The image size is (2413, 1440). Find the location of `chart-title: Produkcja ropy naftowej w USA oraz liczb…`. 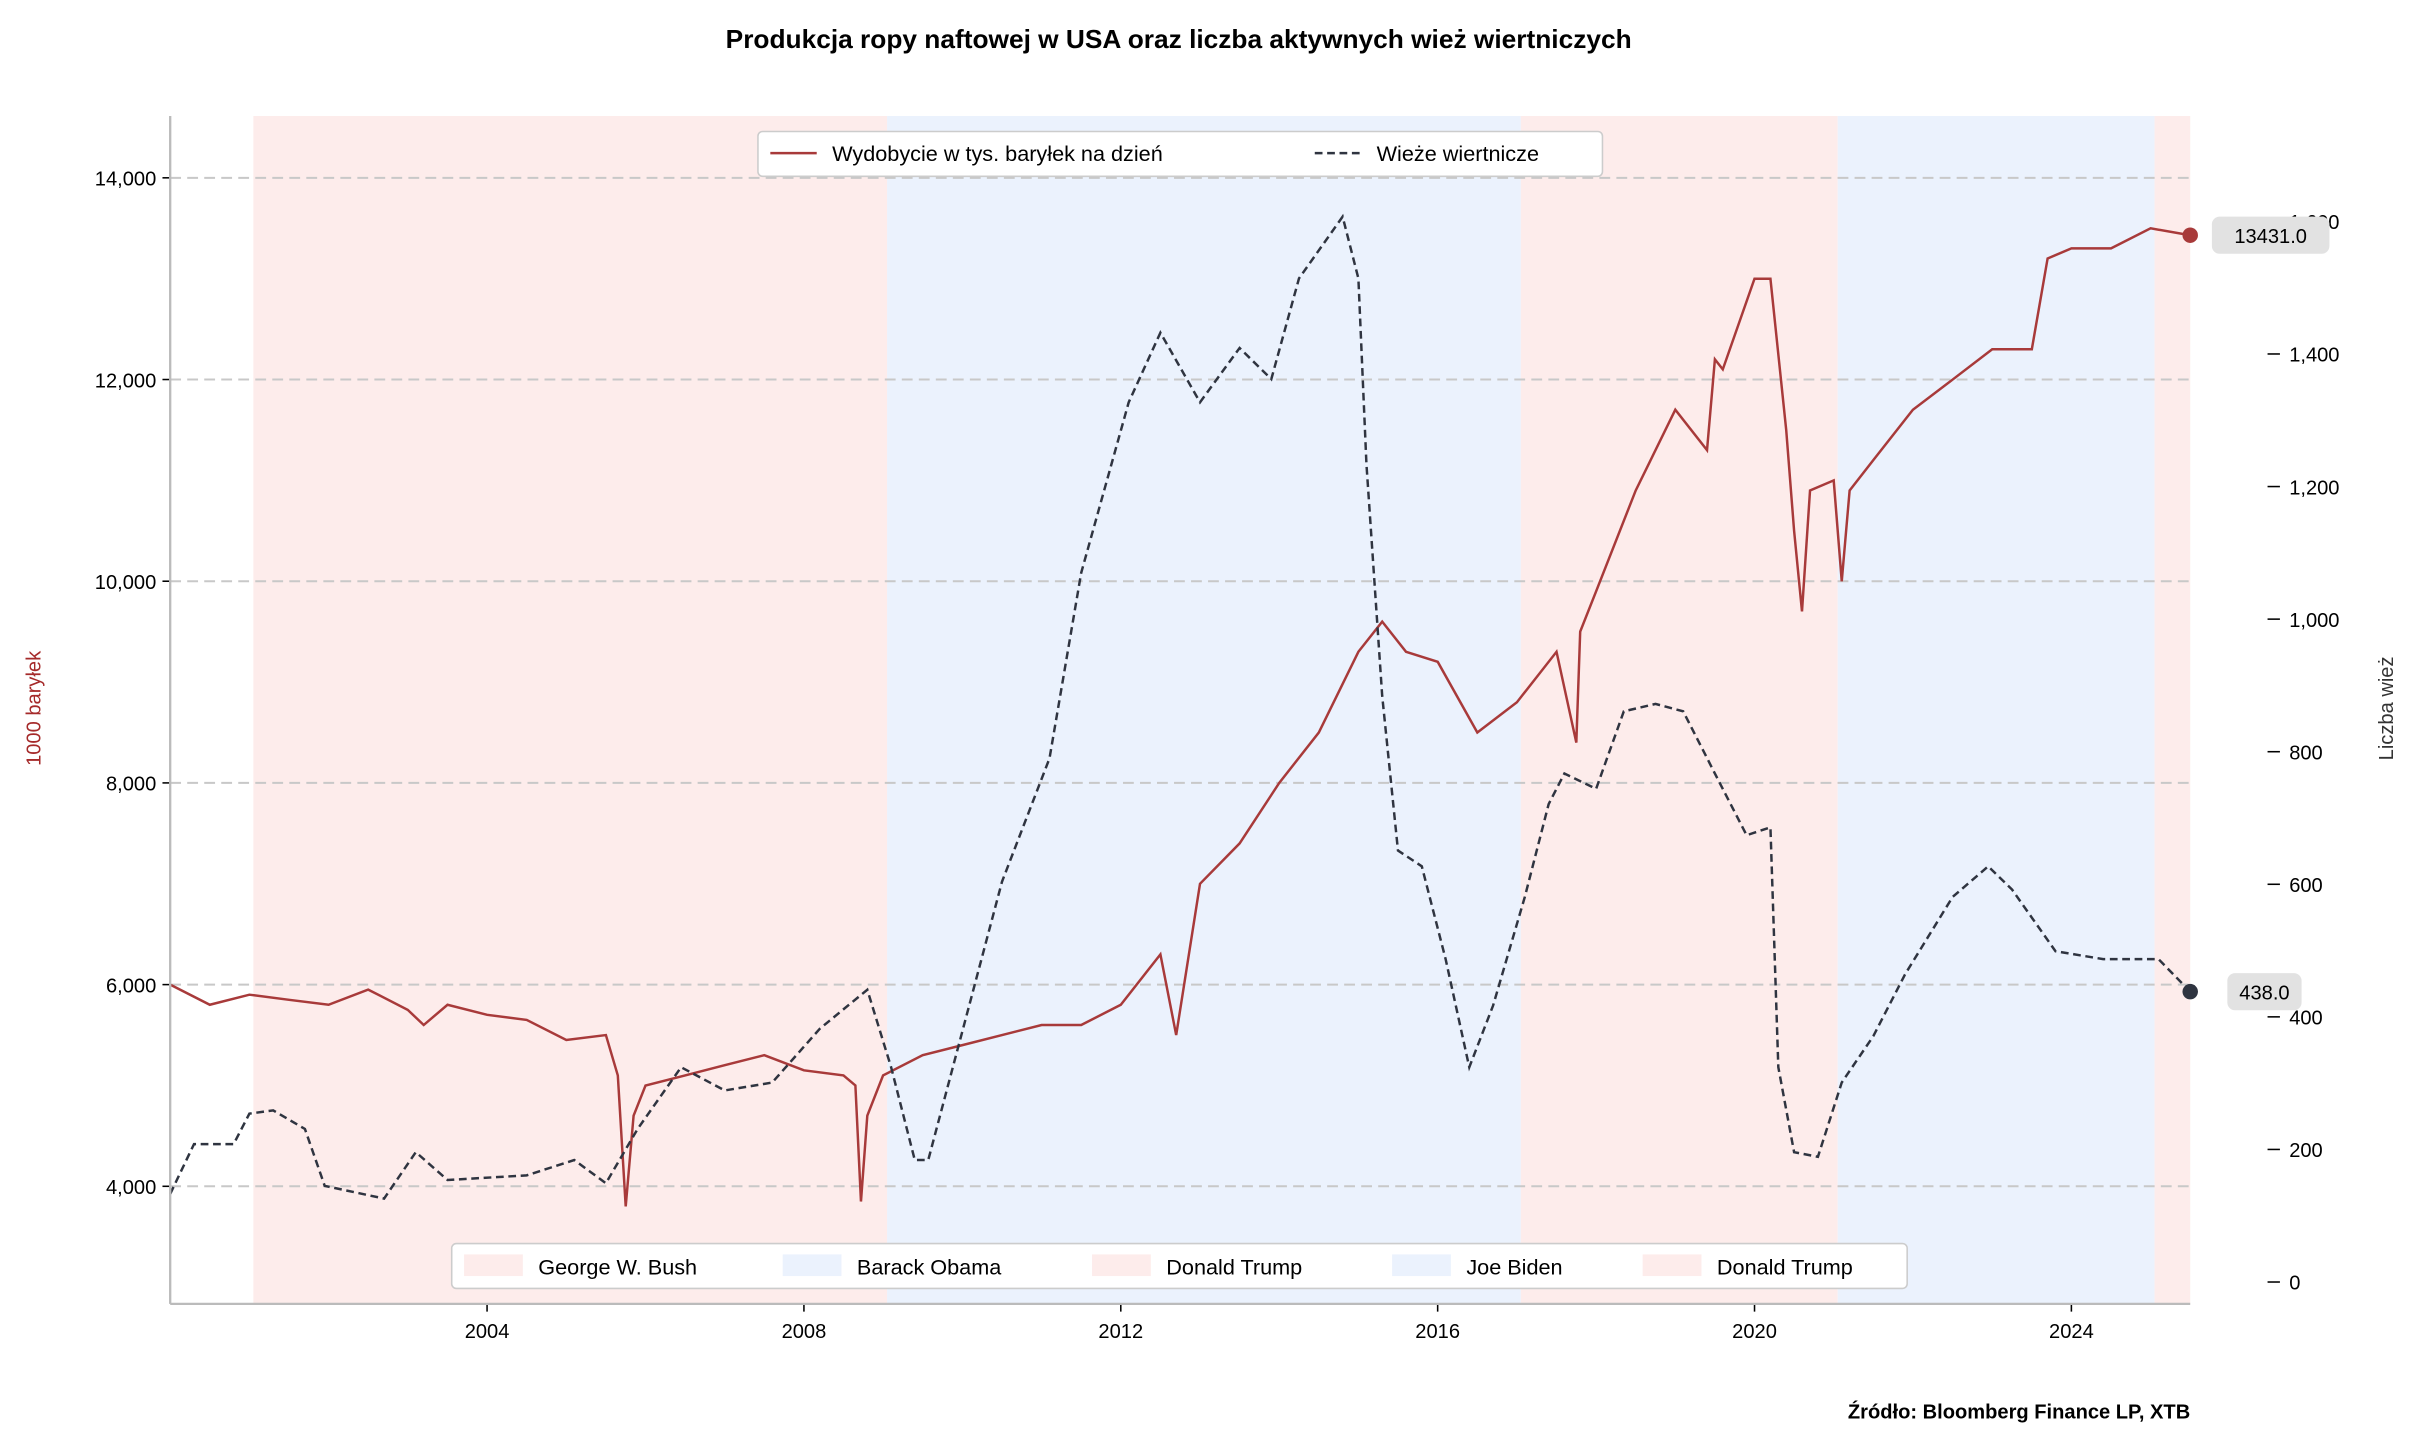

chart-title: Produkcja ropy naftowej w USA oraz liczb… is located at coordinates (1179, 39).